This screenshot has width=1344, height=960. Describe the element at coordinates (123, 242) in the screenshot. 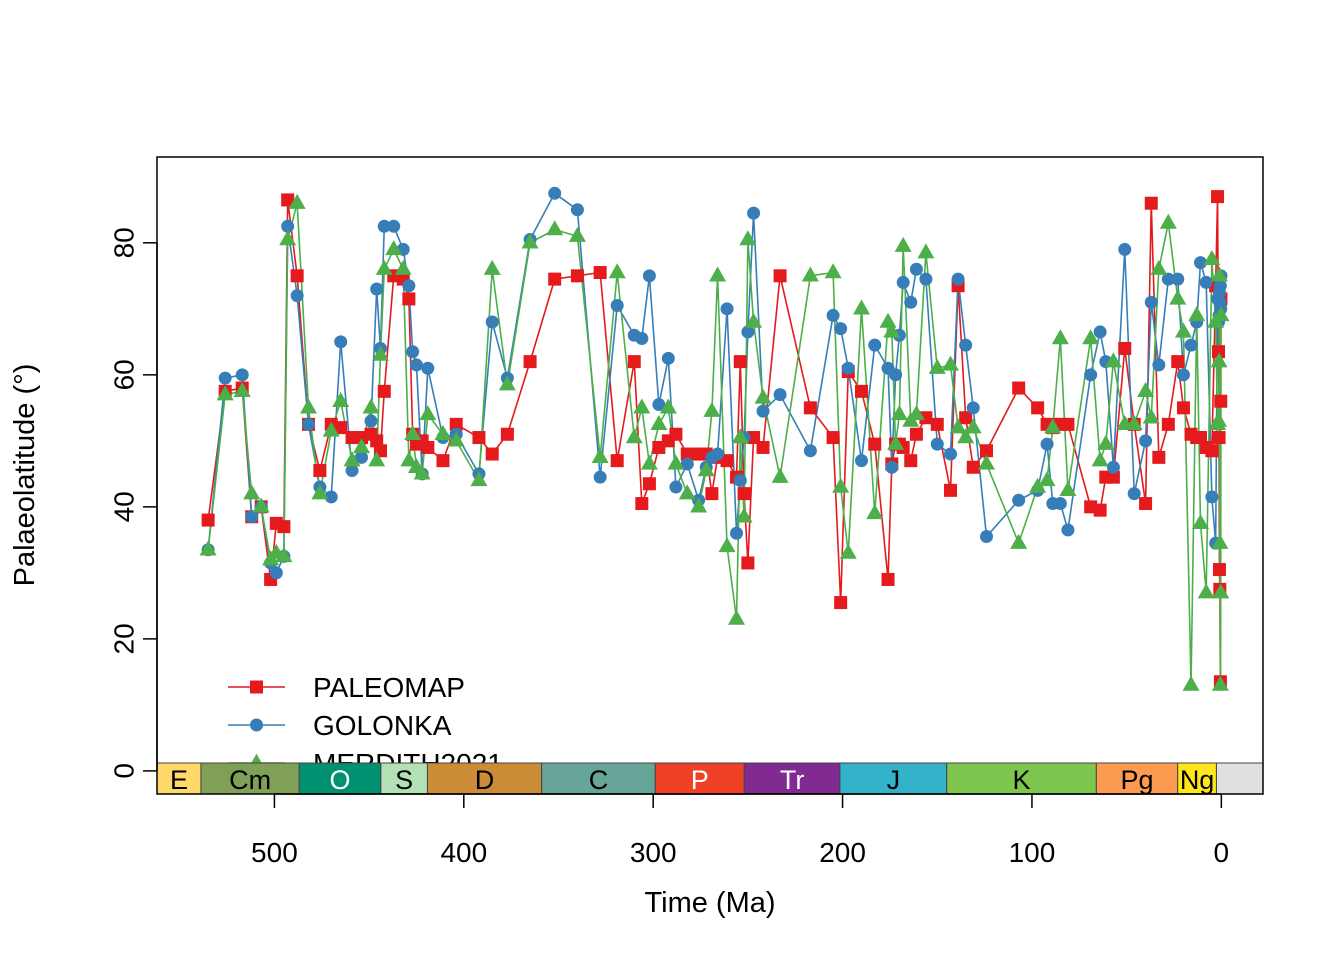

I see `y-tick-label: 80` at that location.